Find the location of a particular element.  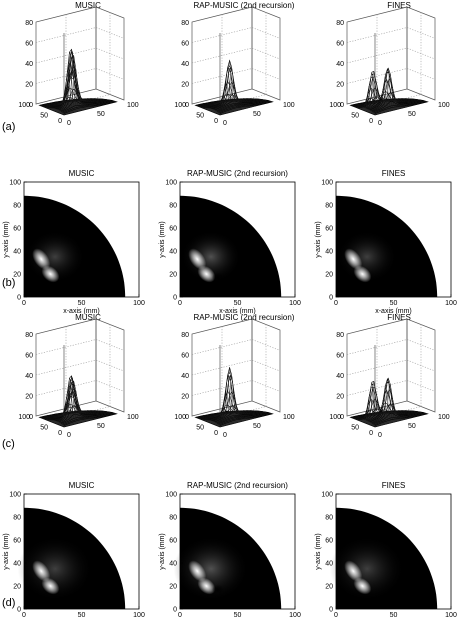

z-tick-label: 60 is located at coordinates (29, 356).